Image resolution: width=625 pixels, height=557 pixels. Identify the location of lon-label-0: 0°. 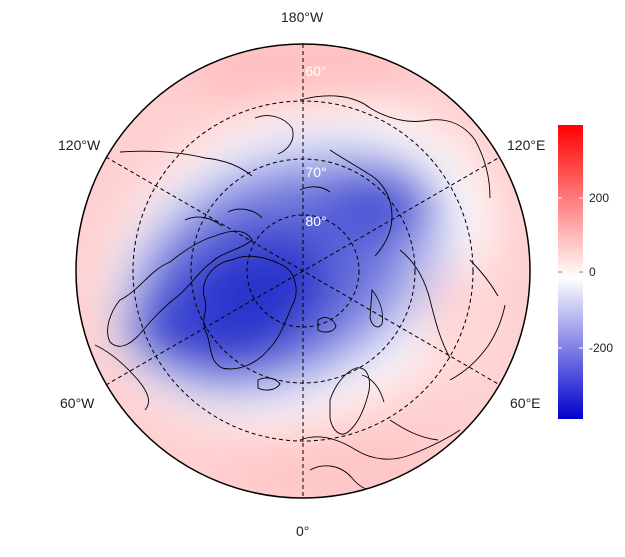
(303, 531).